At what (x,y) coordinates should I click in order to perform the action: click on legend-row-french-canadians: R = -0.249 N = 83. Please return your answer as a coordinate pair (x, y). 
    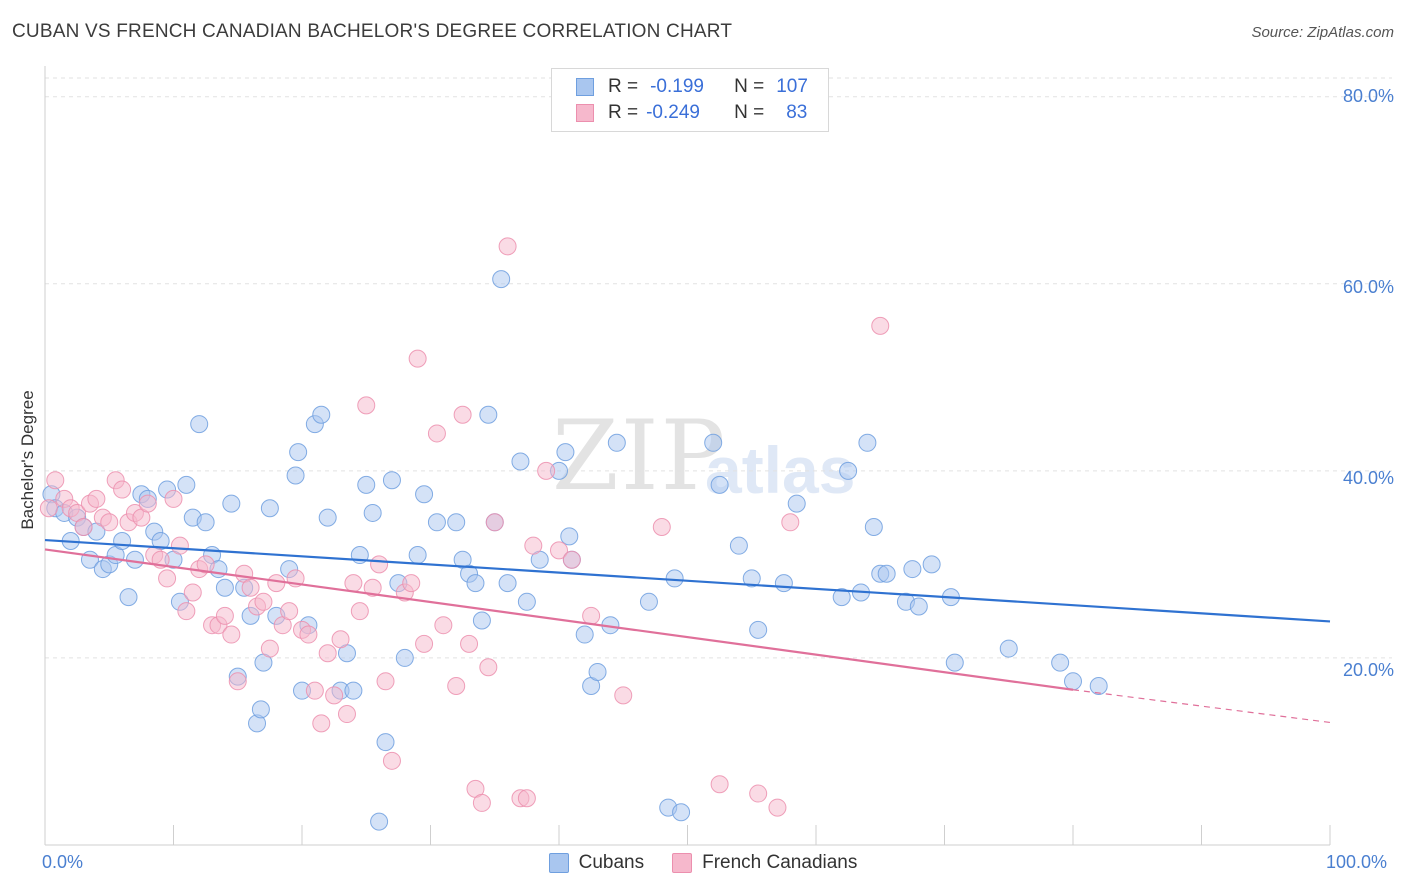
    Looking at the image, I should click on (691, 113).